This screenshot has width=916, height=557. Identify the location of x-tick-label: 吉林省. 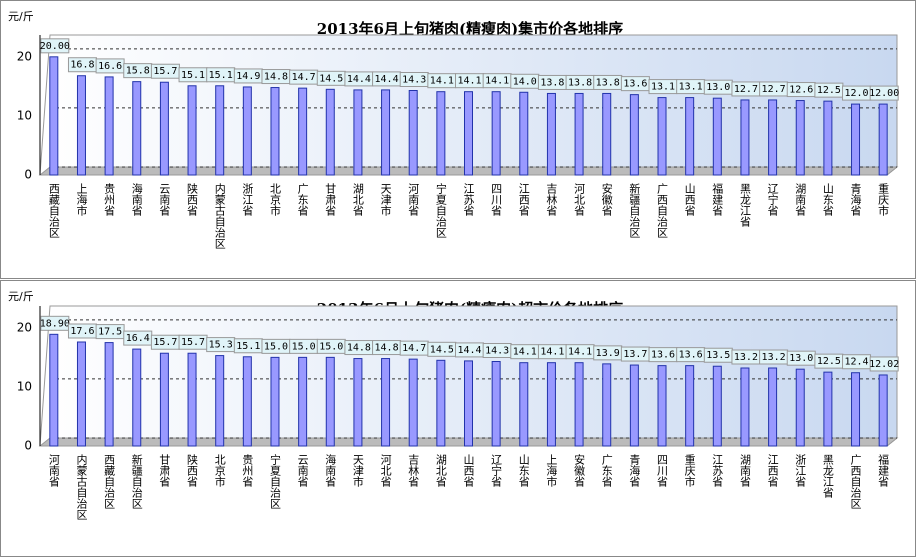
(413, 471).